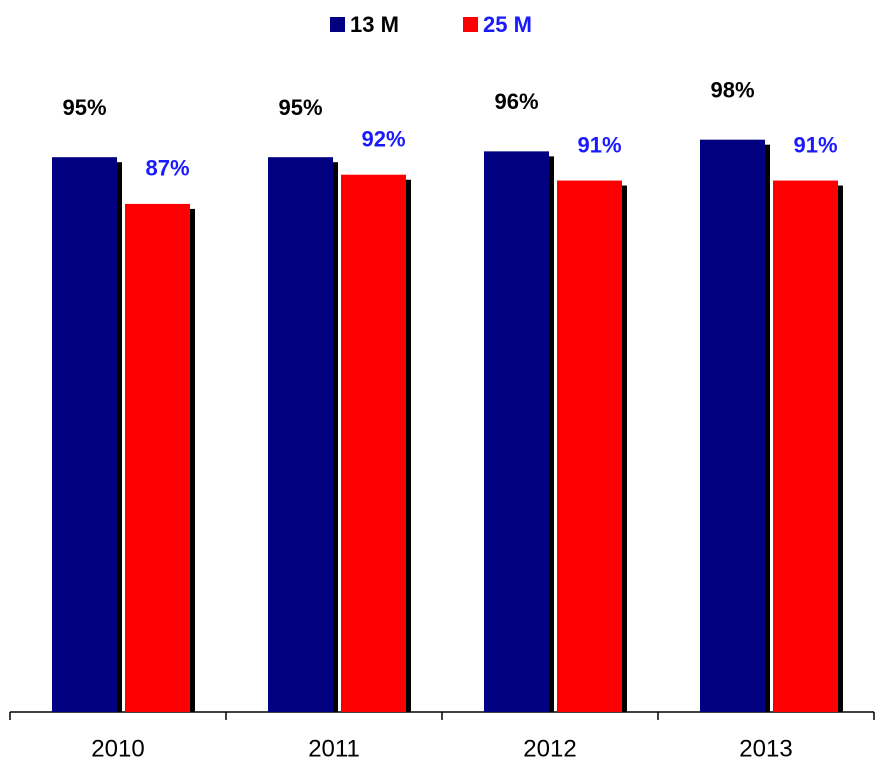 Image resolution: width=884 pixels, height=776 pixels. What do you see at coordinates (732, 89) in the screenshot?
I see `data-label: 98%` at bounding box center [732, 89].